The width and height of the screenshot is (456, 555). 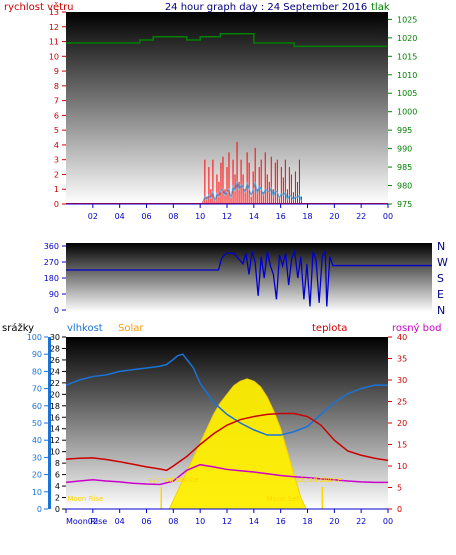 I want to click on time-tick-label: 10, so click(x=200, y=216).